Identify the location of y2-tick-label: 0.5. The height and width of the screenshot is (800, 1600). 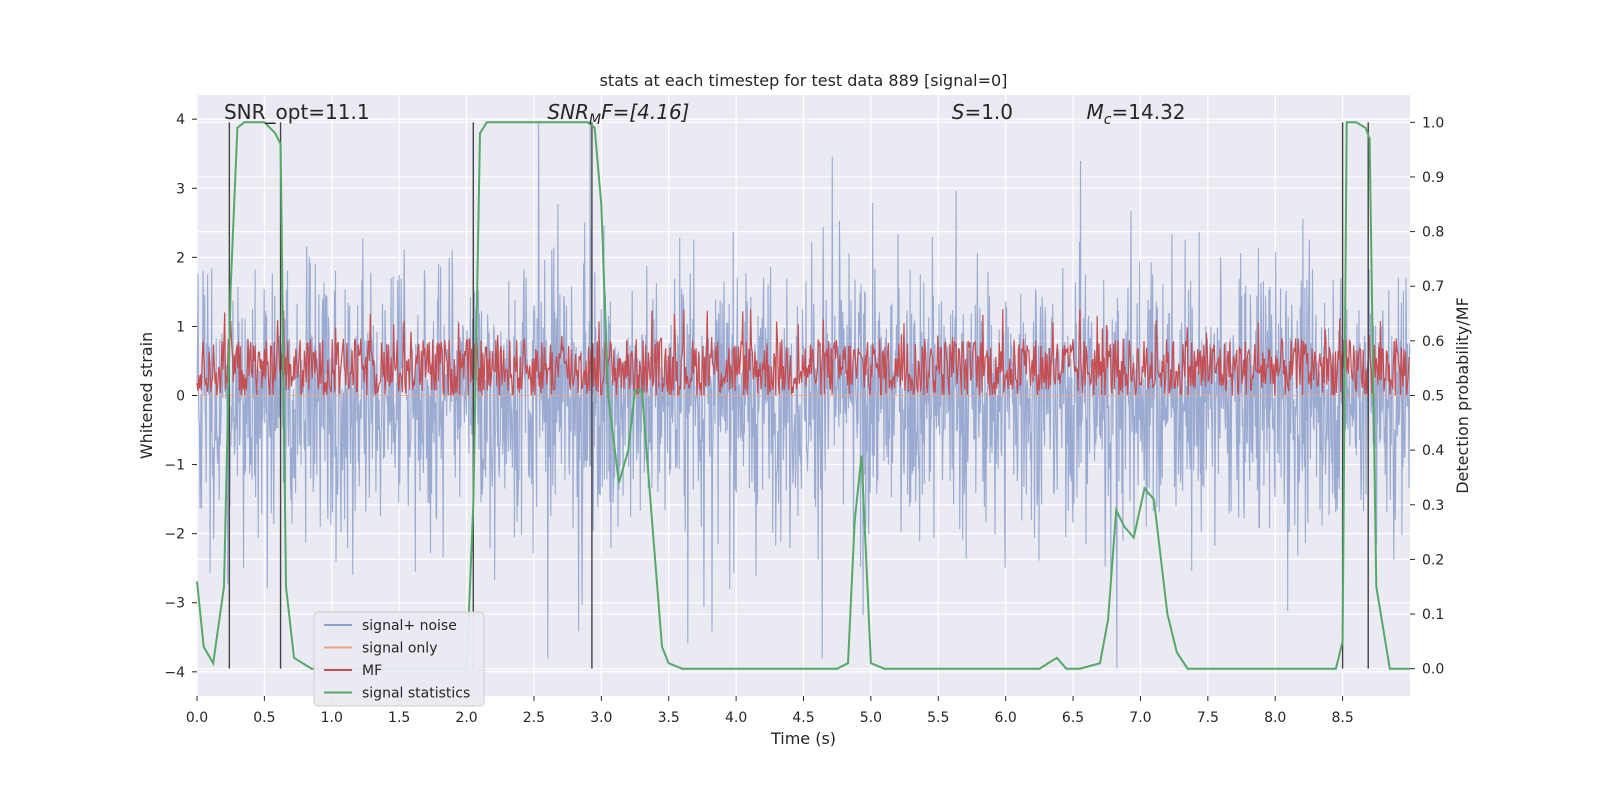
(1433, 397).